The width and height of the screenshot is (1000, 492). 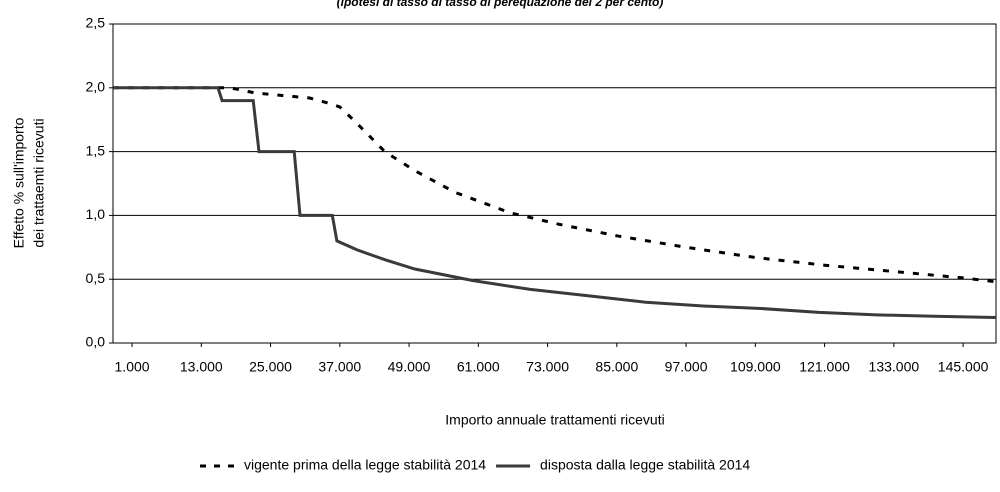 What do you see at coordinates (824, 367) in the screenshot?
I see `x-tick-label: 121.000` at bounding box center [824, 367].